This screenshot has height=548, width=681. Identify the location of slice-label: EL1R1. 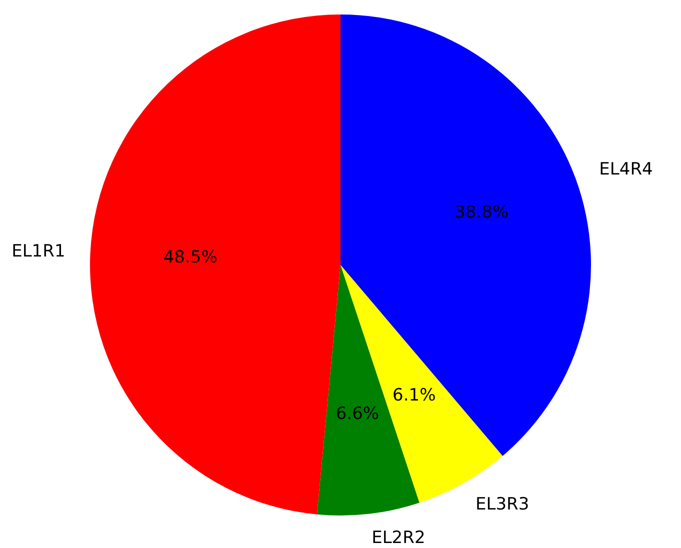
(39, 251).